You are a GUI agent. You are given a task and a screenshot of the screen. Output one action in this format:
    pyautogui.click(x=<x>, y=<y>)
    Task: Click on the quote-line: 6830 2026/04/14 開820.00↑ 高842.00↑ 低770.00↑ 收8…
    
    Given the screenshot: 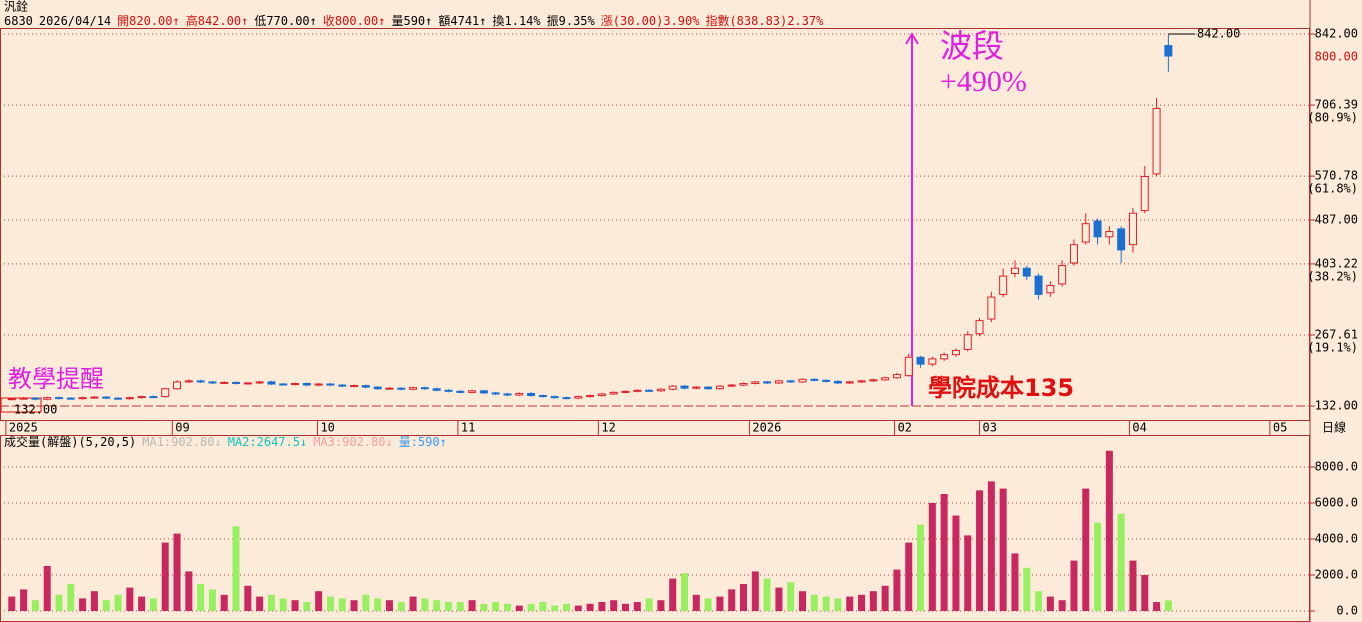 What is the action you would take?
    pyautogui.click(x=414, y=20)
    